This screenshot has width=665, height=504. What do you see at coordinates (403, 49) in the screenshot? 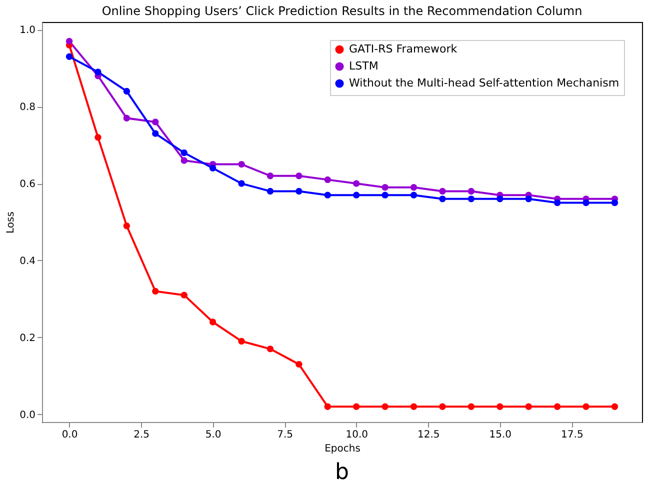
I see `legend-label: GATI-RS Framework` at bounding box center [403, 49].